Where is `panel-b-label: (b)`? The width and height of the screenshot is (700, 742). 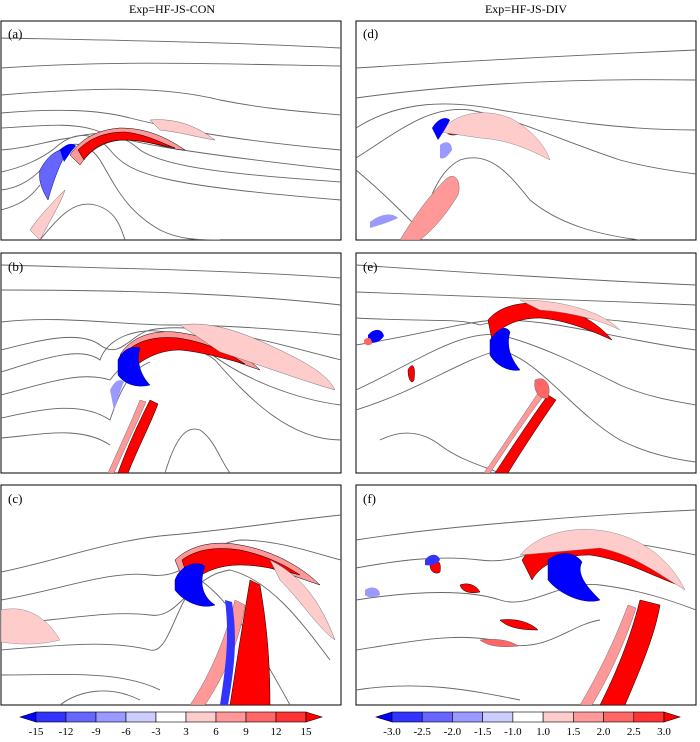 panel-b-label: (b) is located at coordinates (15, 266).